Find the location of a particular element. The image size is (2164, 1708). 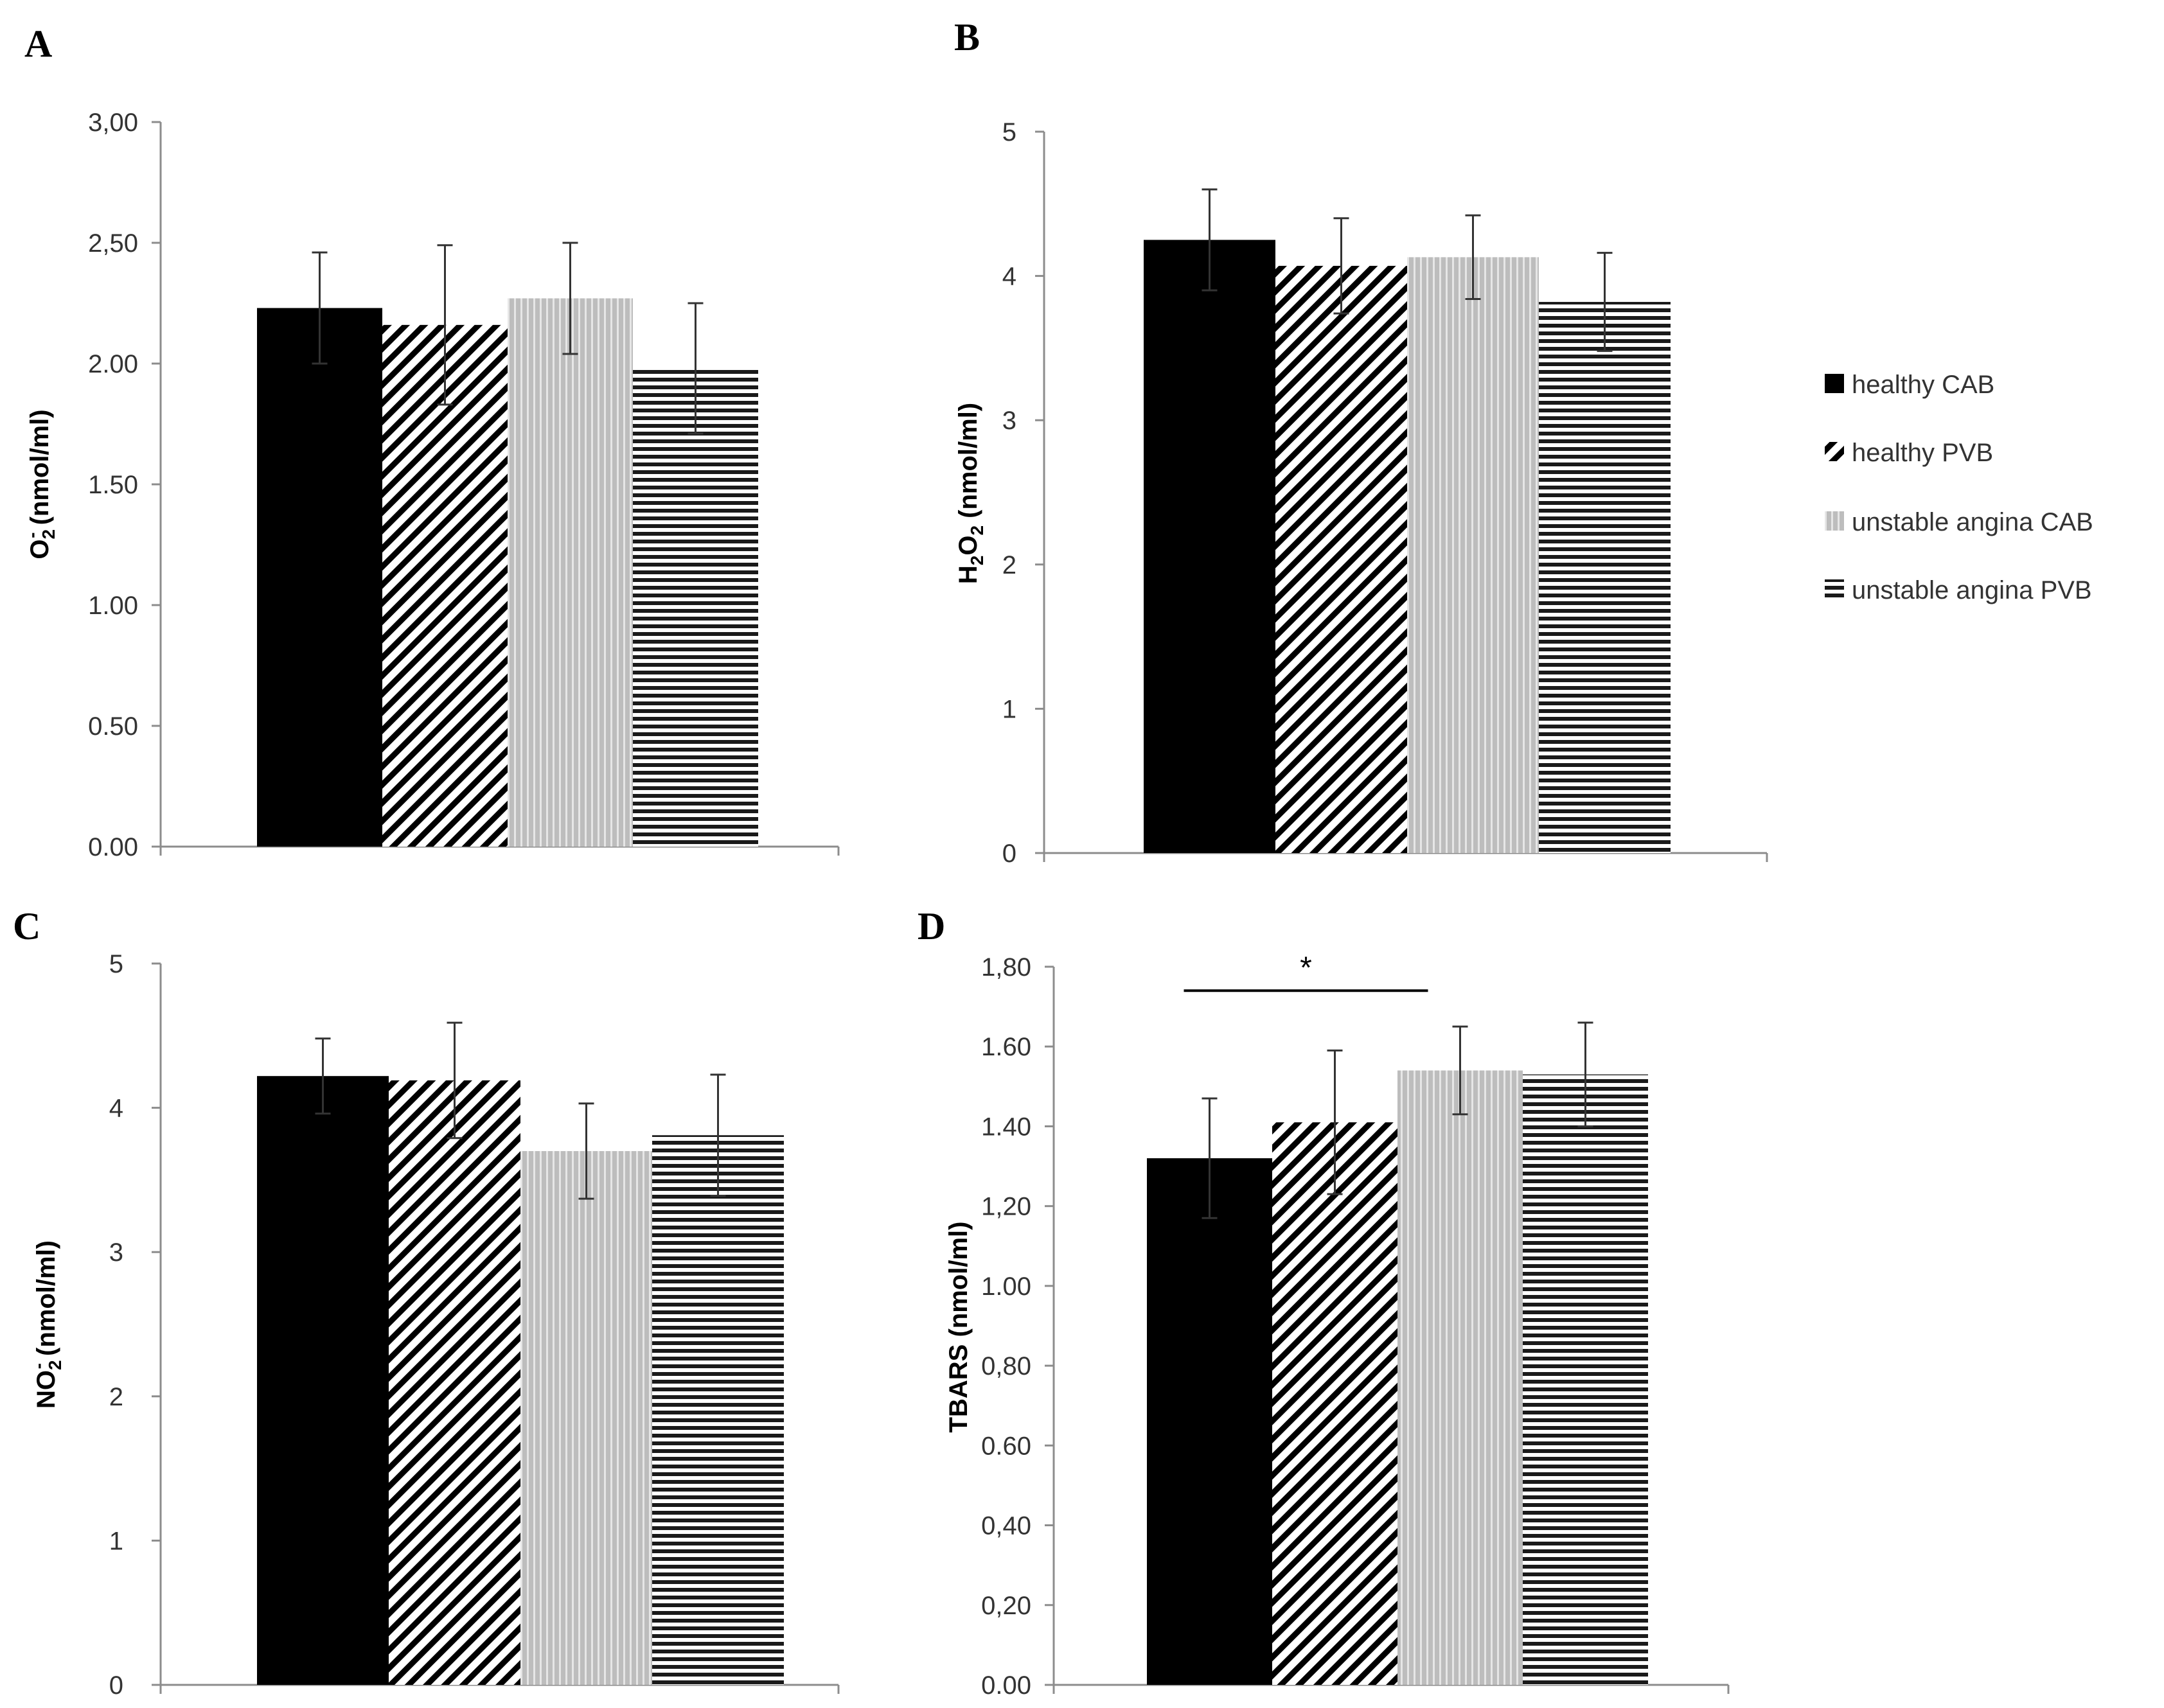

panel-letter: B is located at coordinates (967, 37).